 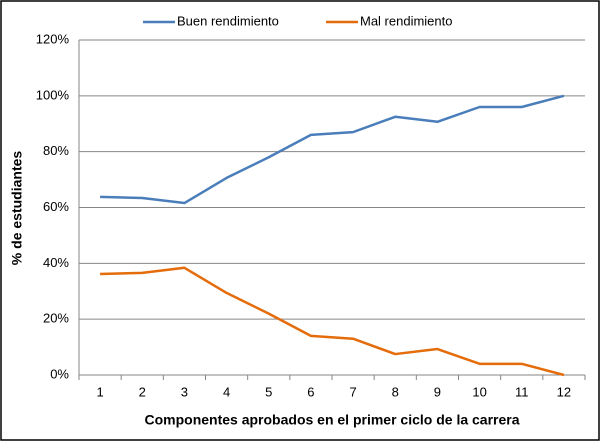 I want to click on y-tick-label: 80%, so click(x=56, y=150).